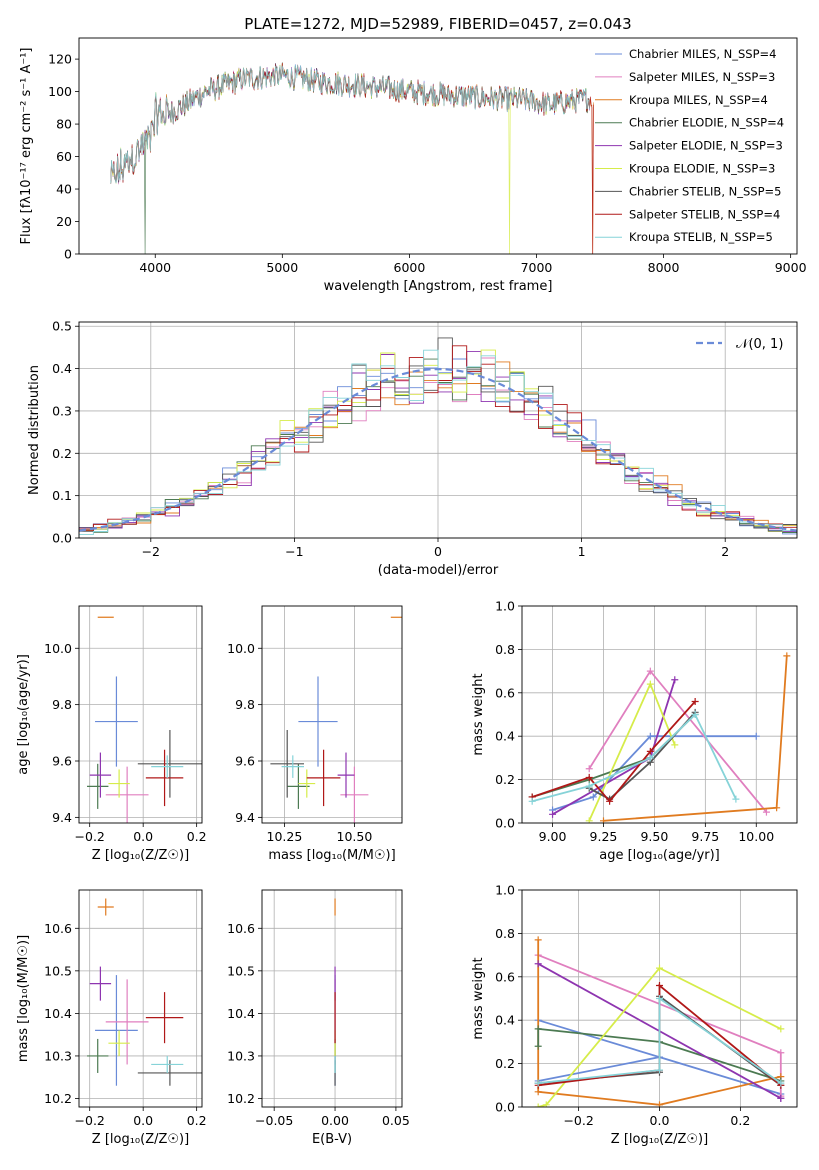 The width and height of the screenshot is (819, 1170). What do you see at coordinates (706, 123) in the screenshot?
I see `spectrum-legend-label-3: Chabrier ELODIE, N_SSP=4` at bounding box center [706, 123].